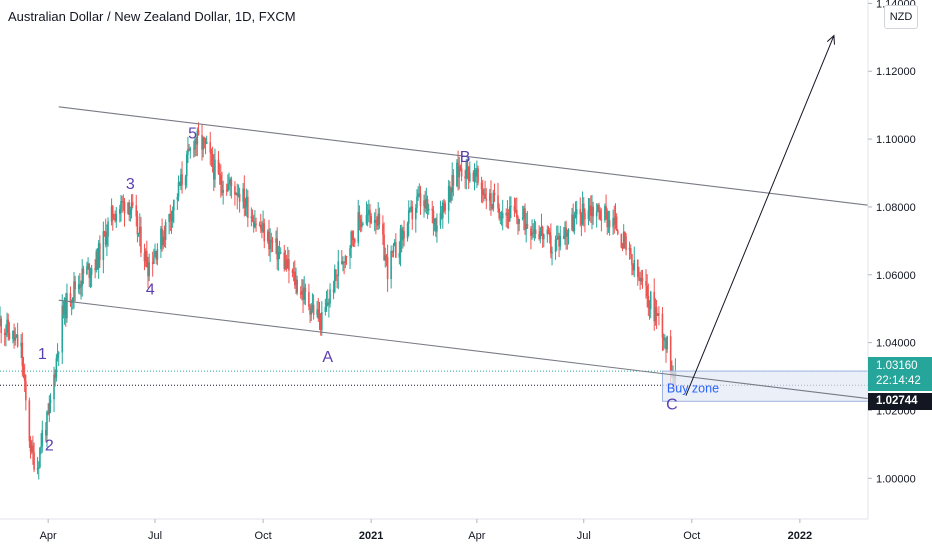  I want to click on wave-label-1: 1, so click(42, 354).